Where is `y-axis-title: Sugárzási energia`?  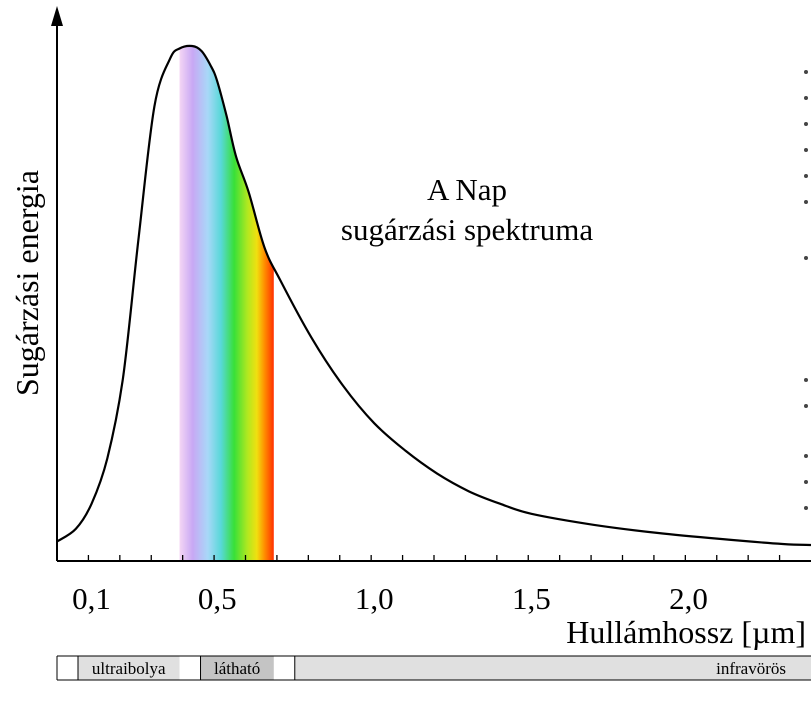 y-axis-title: Sugárzási energia is located at coordinates (27, 283).